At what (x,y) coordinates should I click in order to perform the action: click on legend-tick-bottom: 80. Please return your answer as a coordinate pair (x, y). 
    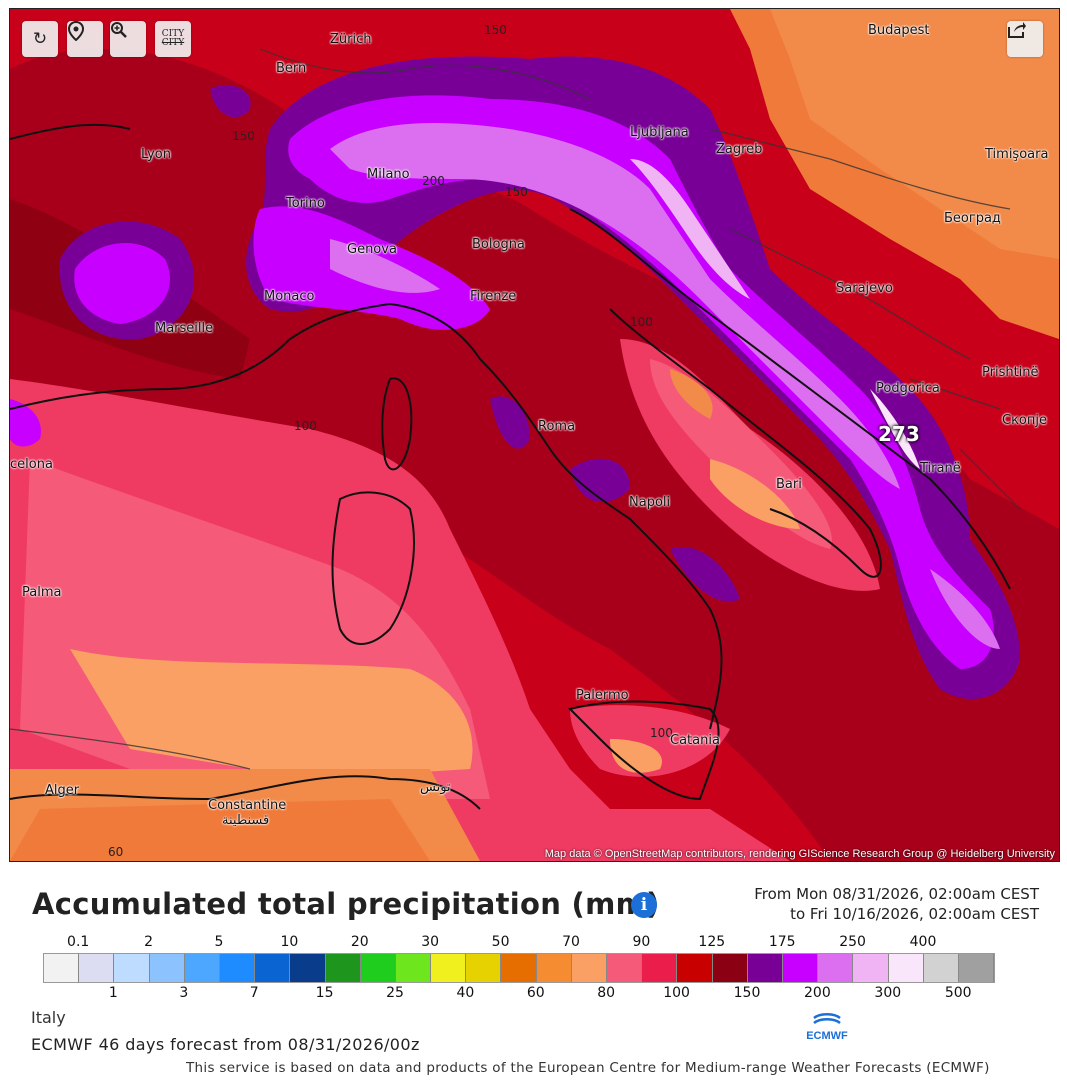
    Looking at the image, I should click on (606, 993).